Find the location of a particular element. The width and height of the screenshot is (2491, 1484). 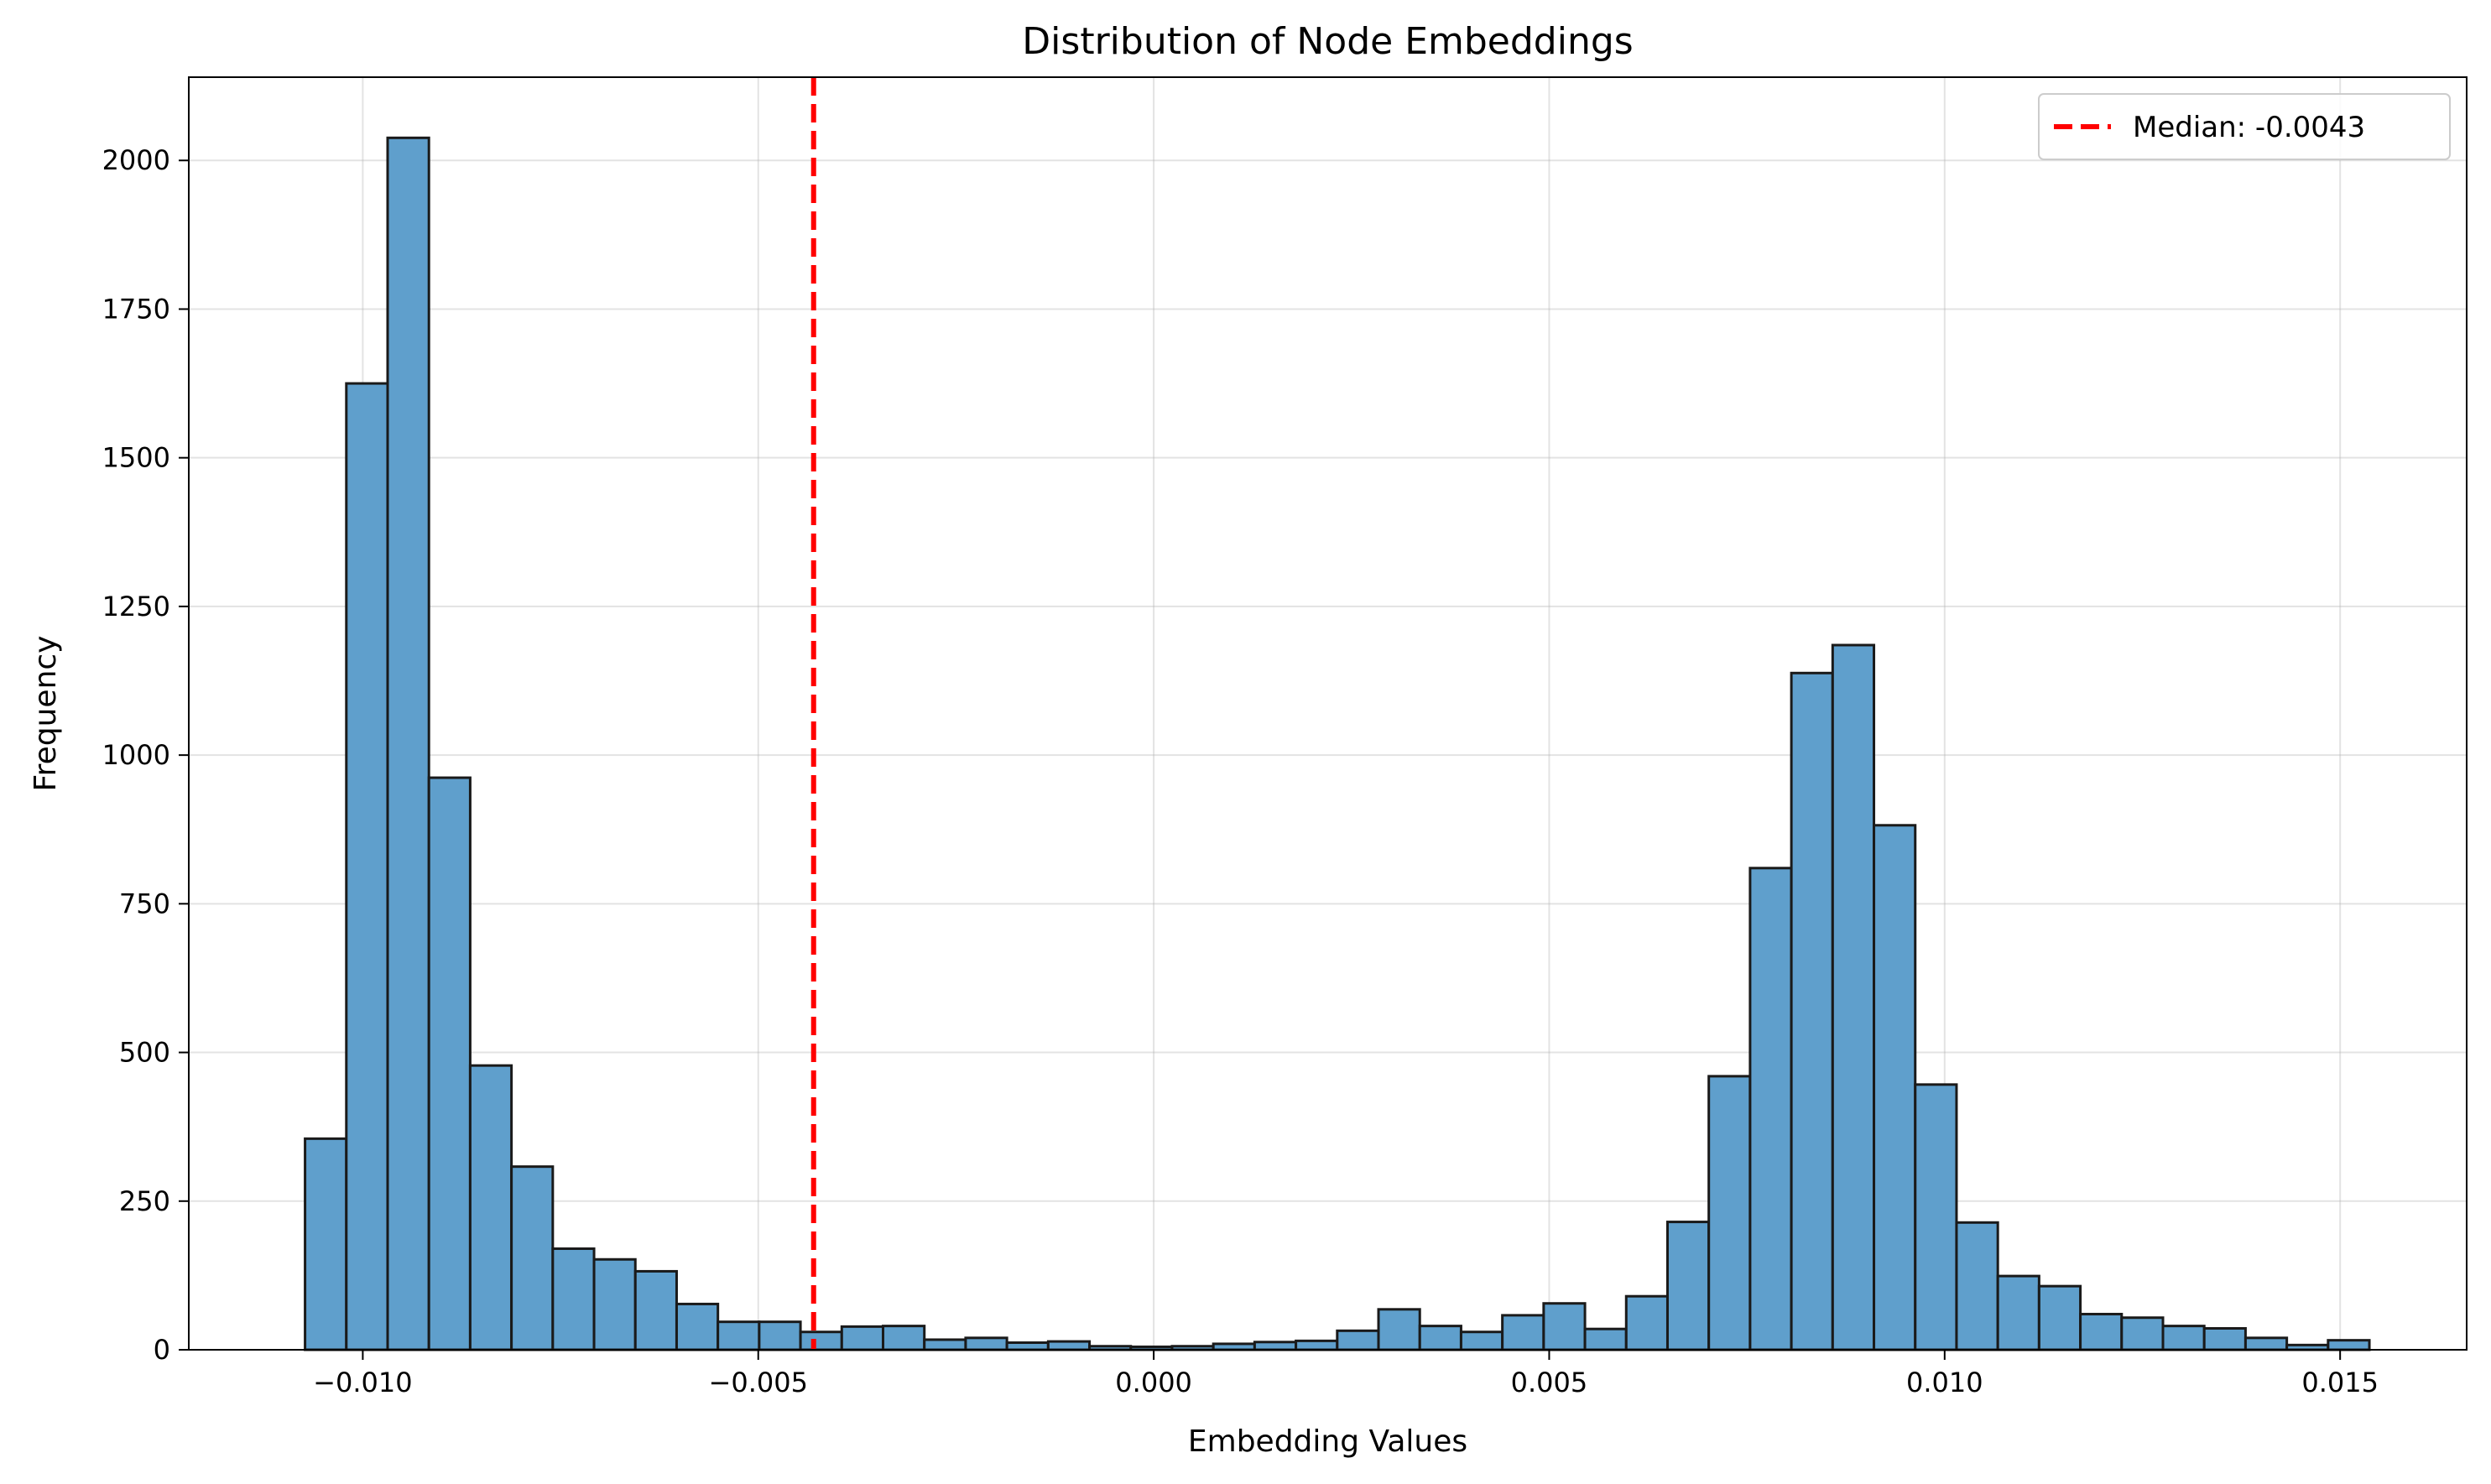

x-tick-label-4: 0.010 is located at coordinates (1945, 1382).